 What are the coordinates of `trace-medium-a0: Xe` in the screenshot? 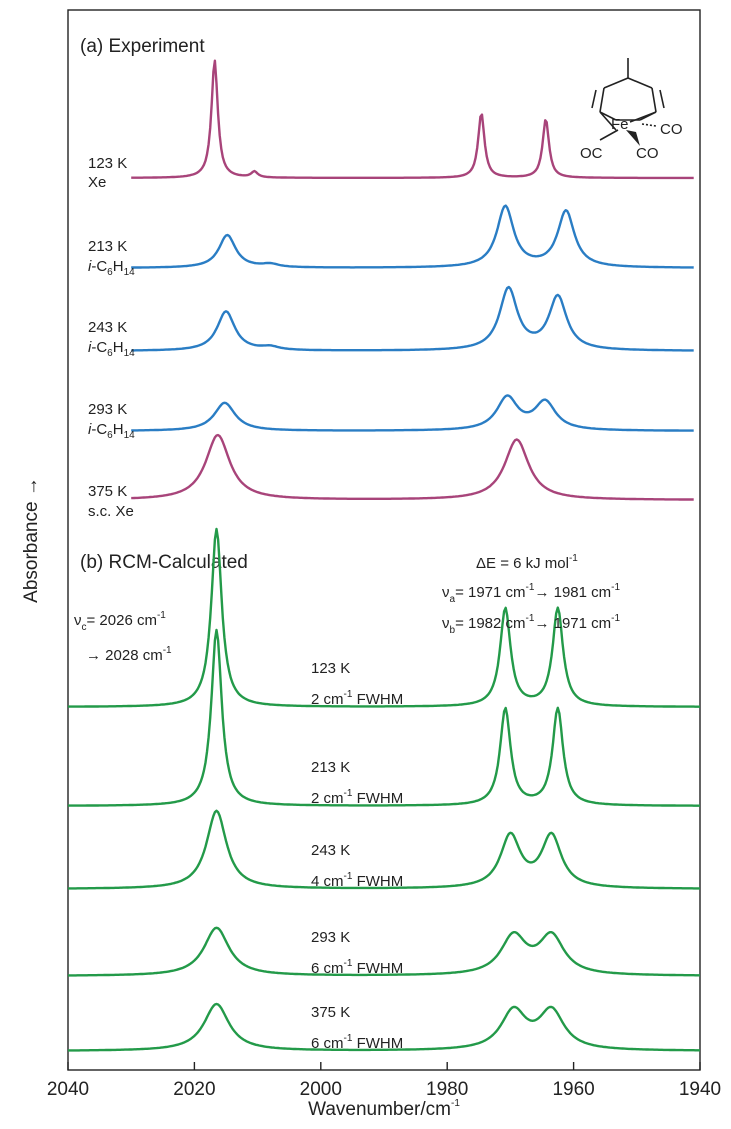 It's located at (97, 182).